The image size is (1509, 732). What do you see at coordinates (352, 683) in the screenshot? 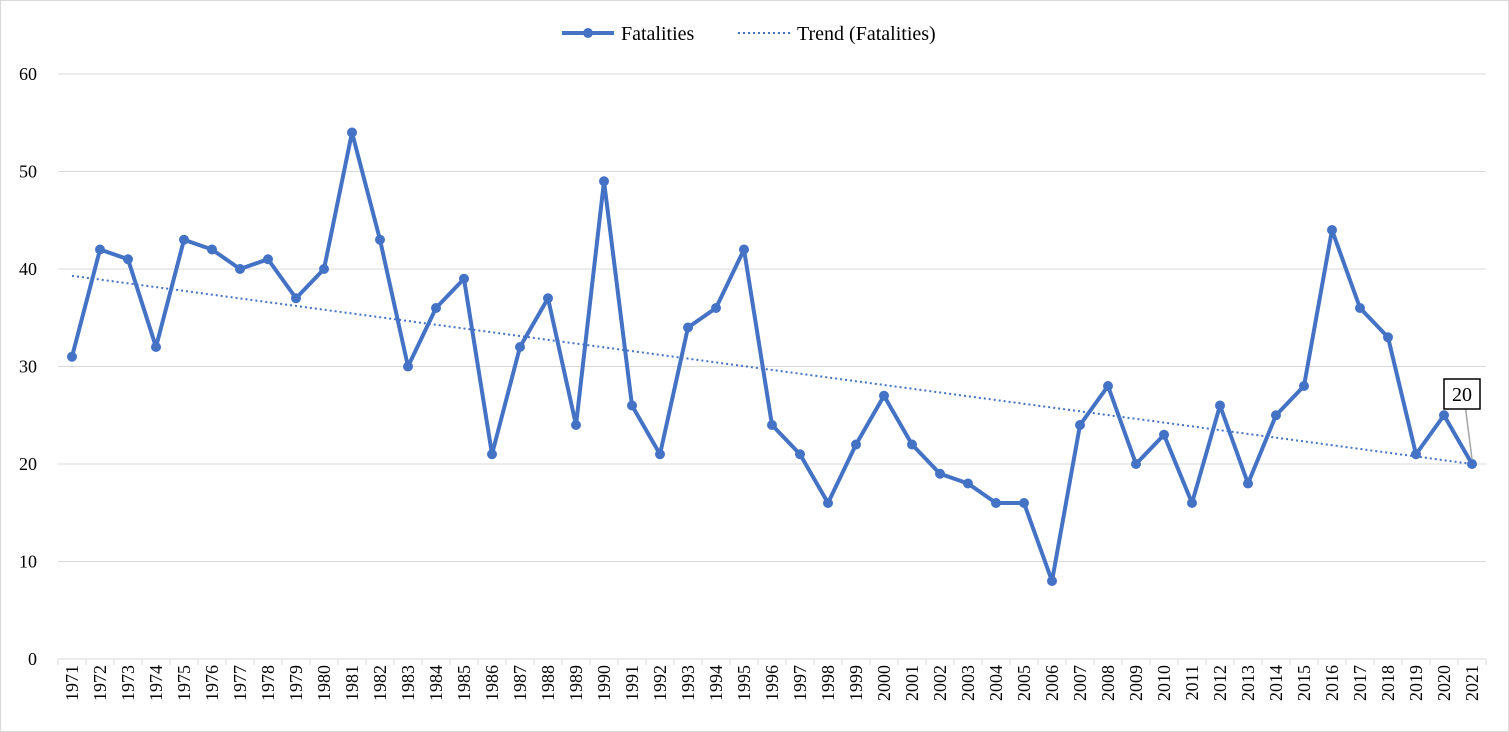
I see `x-tick-label: 1981` at bounding box center [352, 683].